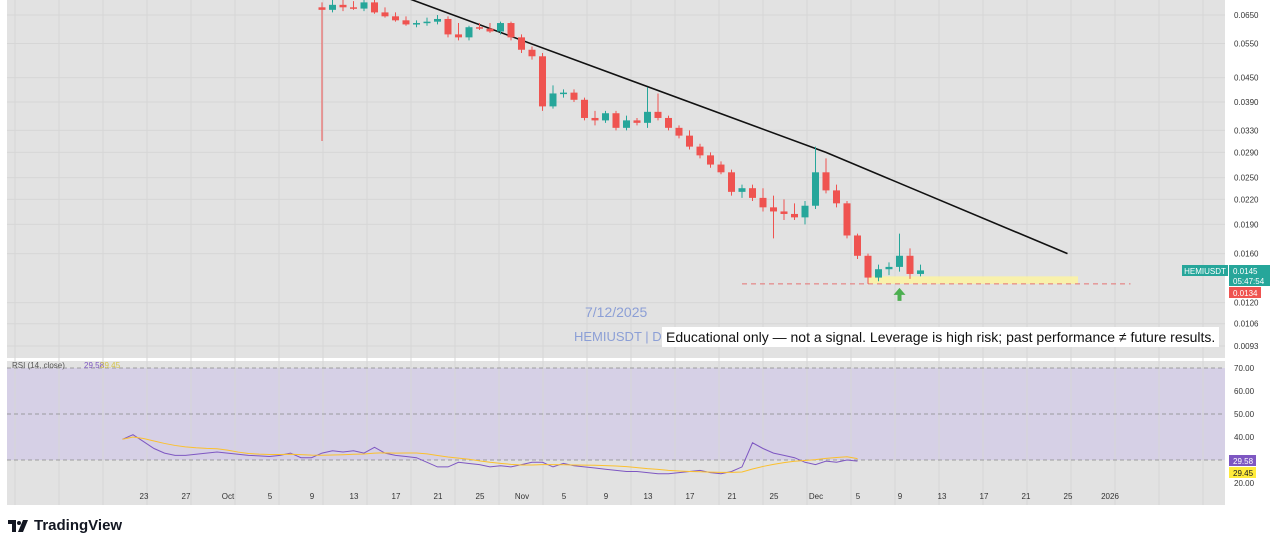 Image resolution: width=1279 pixels, height=553 pixels. What do you see at coordinates (1244, 426) in the screenshot?
I see `rsi-ticks: 70.00 60.00 50.00 40.00 20.00` at bounding box center [1244, 426].